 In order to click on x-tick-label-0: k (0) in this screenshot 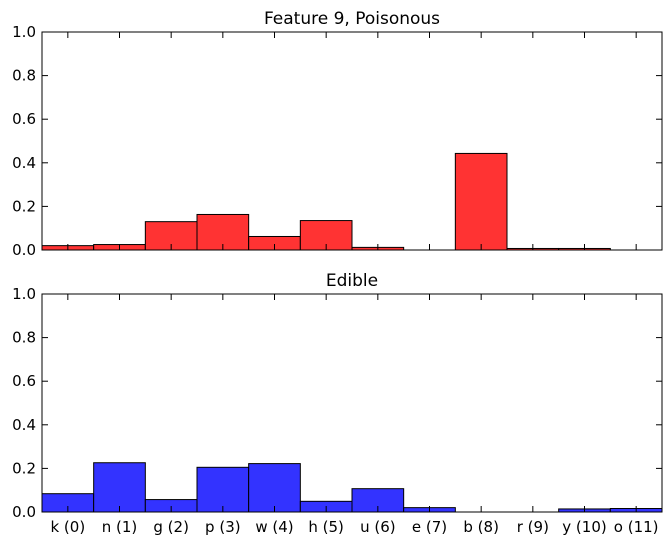, I will do `click(67, 527)`.